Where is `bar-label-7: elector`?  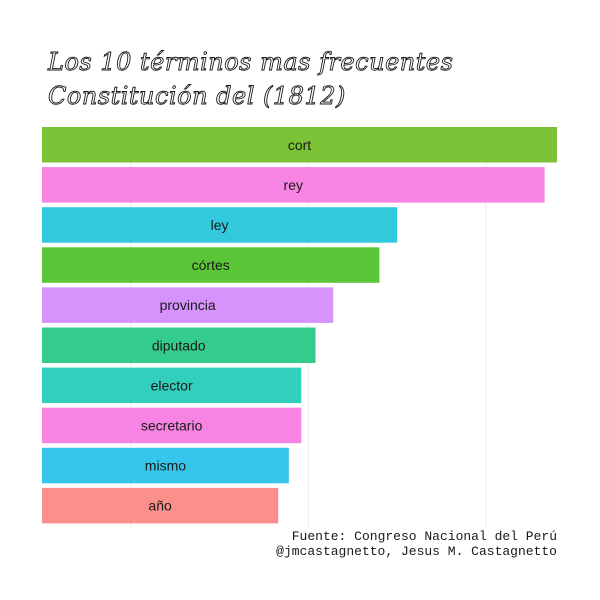 bar-label-7: elector is located at coordinates (172, 385).